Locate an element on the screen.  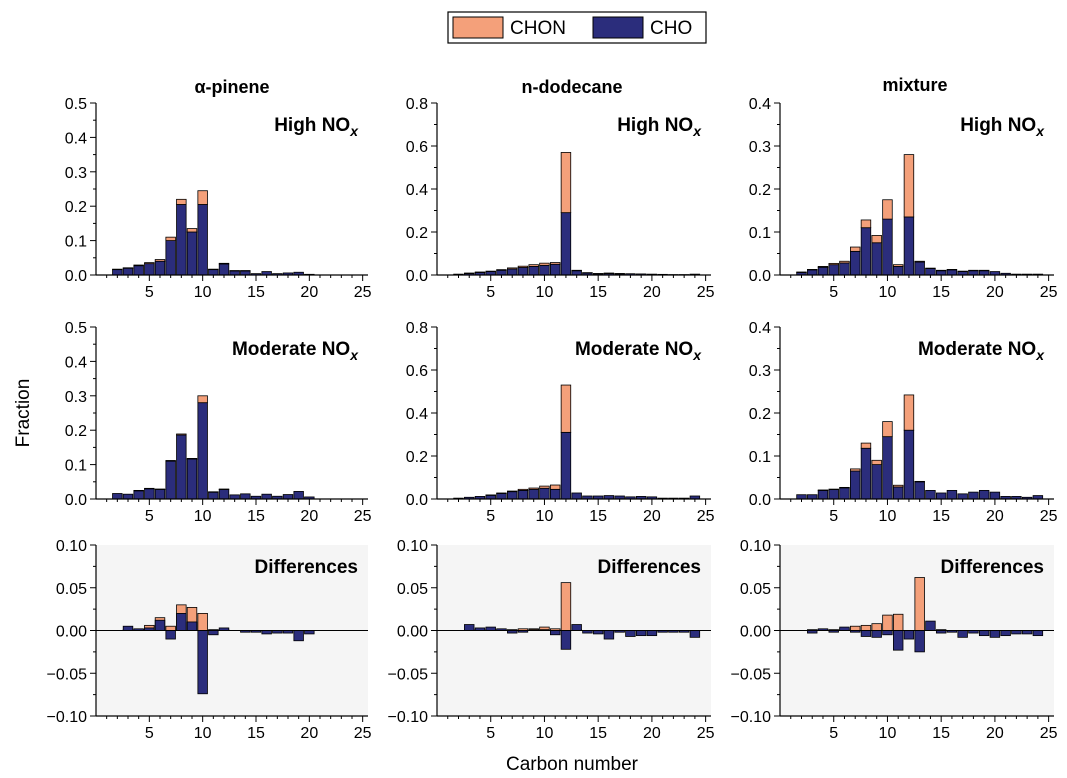
legend-label-cho: CHO is located at coordinates (671, 28).